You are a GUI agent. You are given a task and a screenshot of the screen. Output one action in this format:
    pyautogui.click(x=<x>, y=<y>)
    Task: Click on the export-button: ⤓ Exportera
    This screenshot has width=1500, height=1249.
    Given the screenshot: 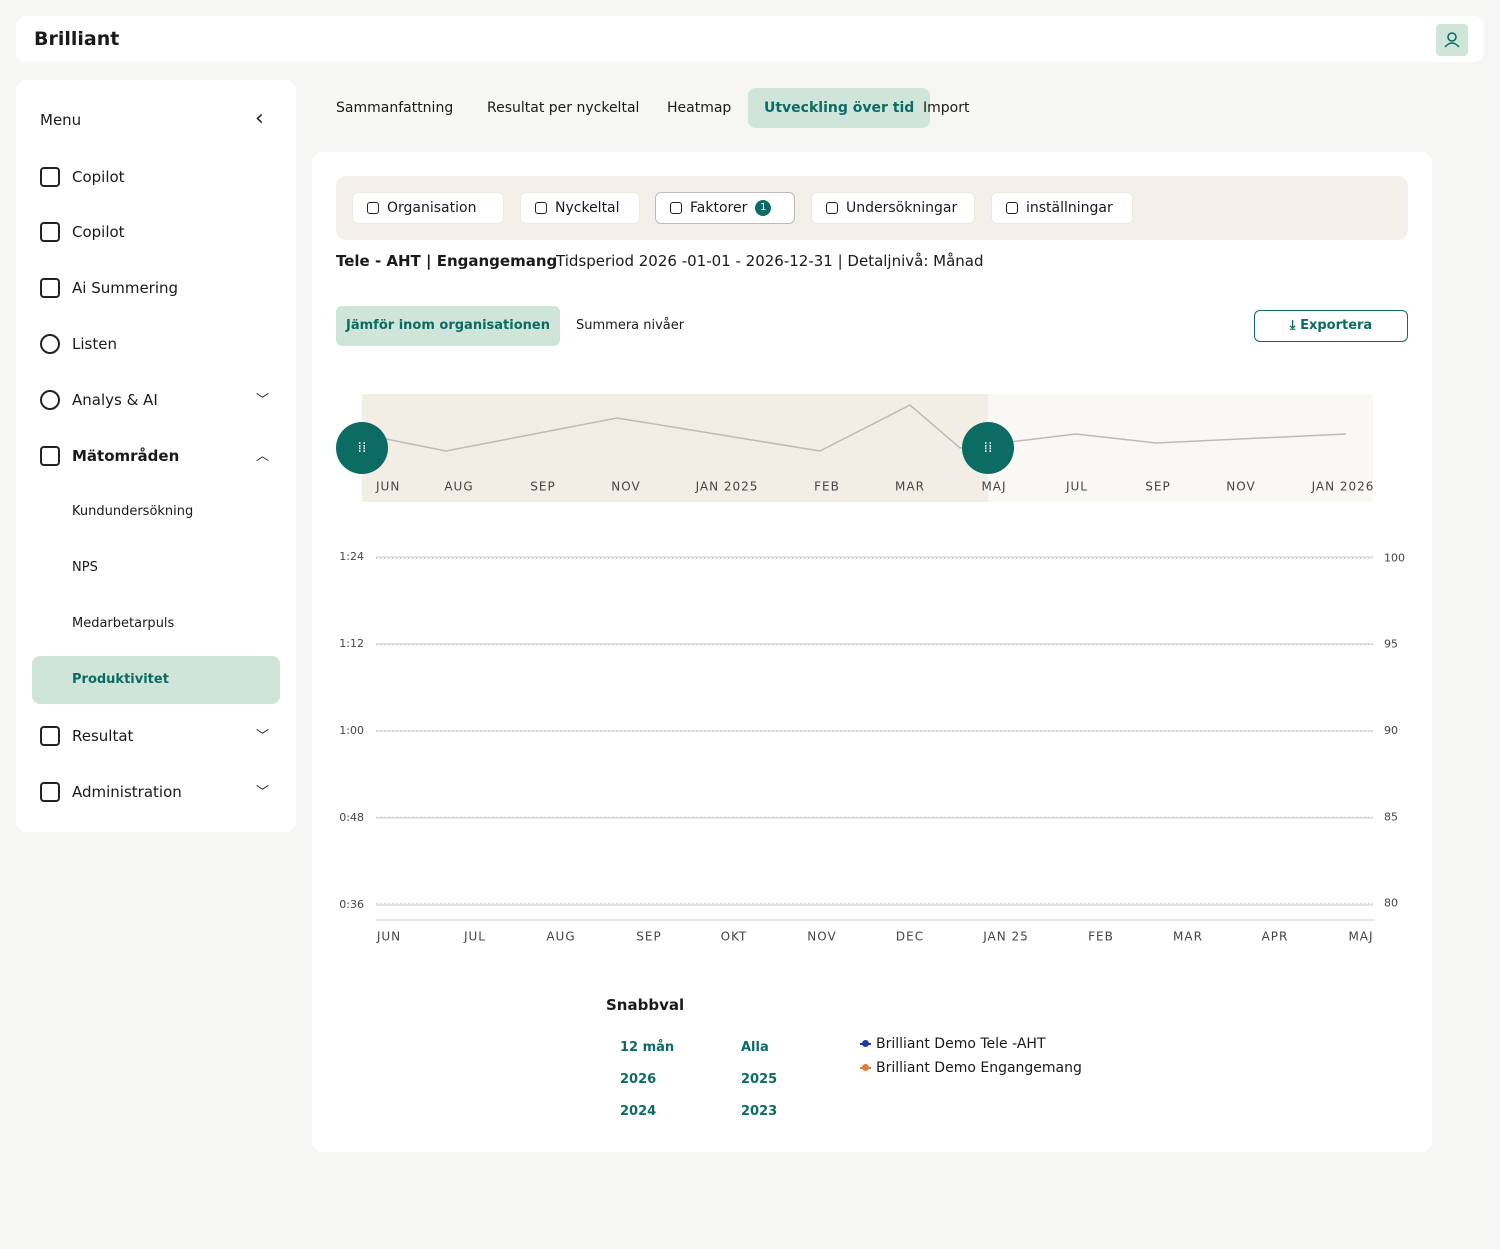 What is the action you would take?
    pyautogui.click(x=1331, y=326)
    